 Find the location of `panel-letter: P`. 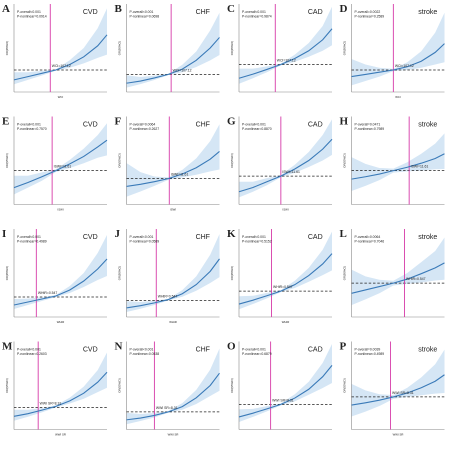

panel-letter: P is located at coordinates (343, 347).